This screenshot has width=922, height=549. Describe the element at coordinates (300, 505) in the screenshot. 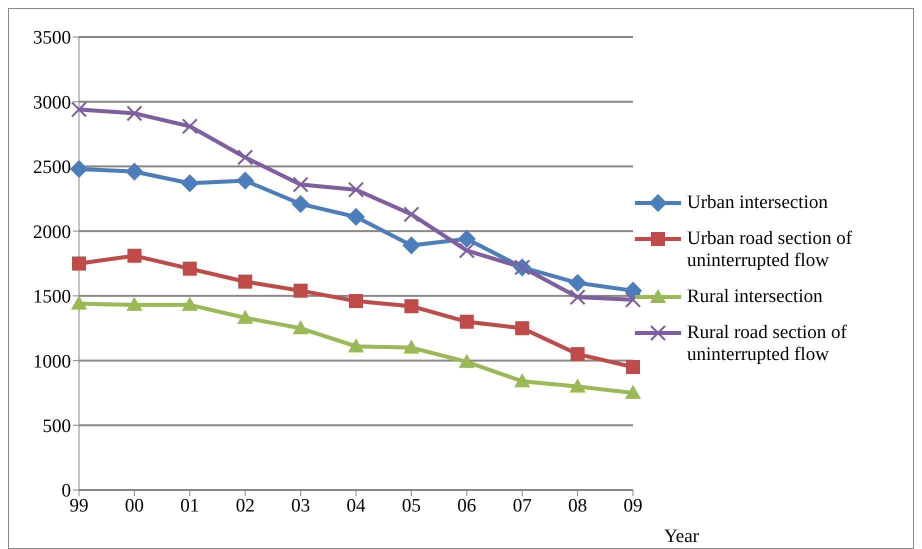

I see `x-tick-label: 03` at that location.